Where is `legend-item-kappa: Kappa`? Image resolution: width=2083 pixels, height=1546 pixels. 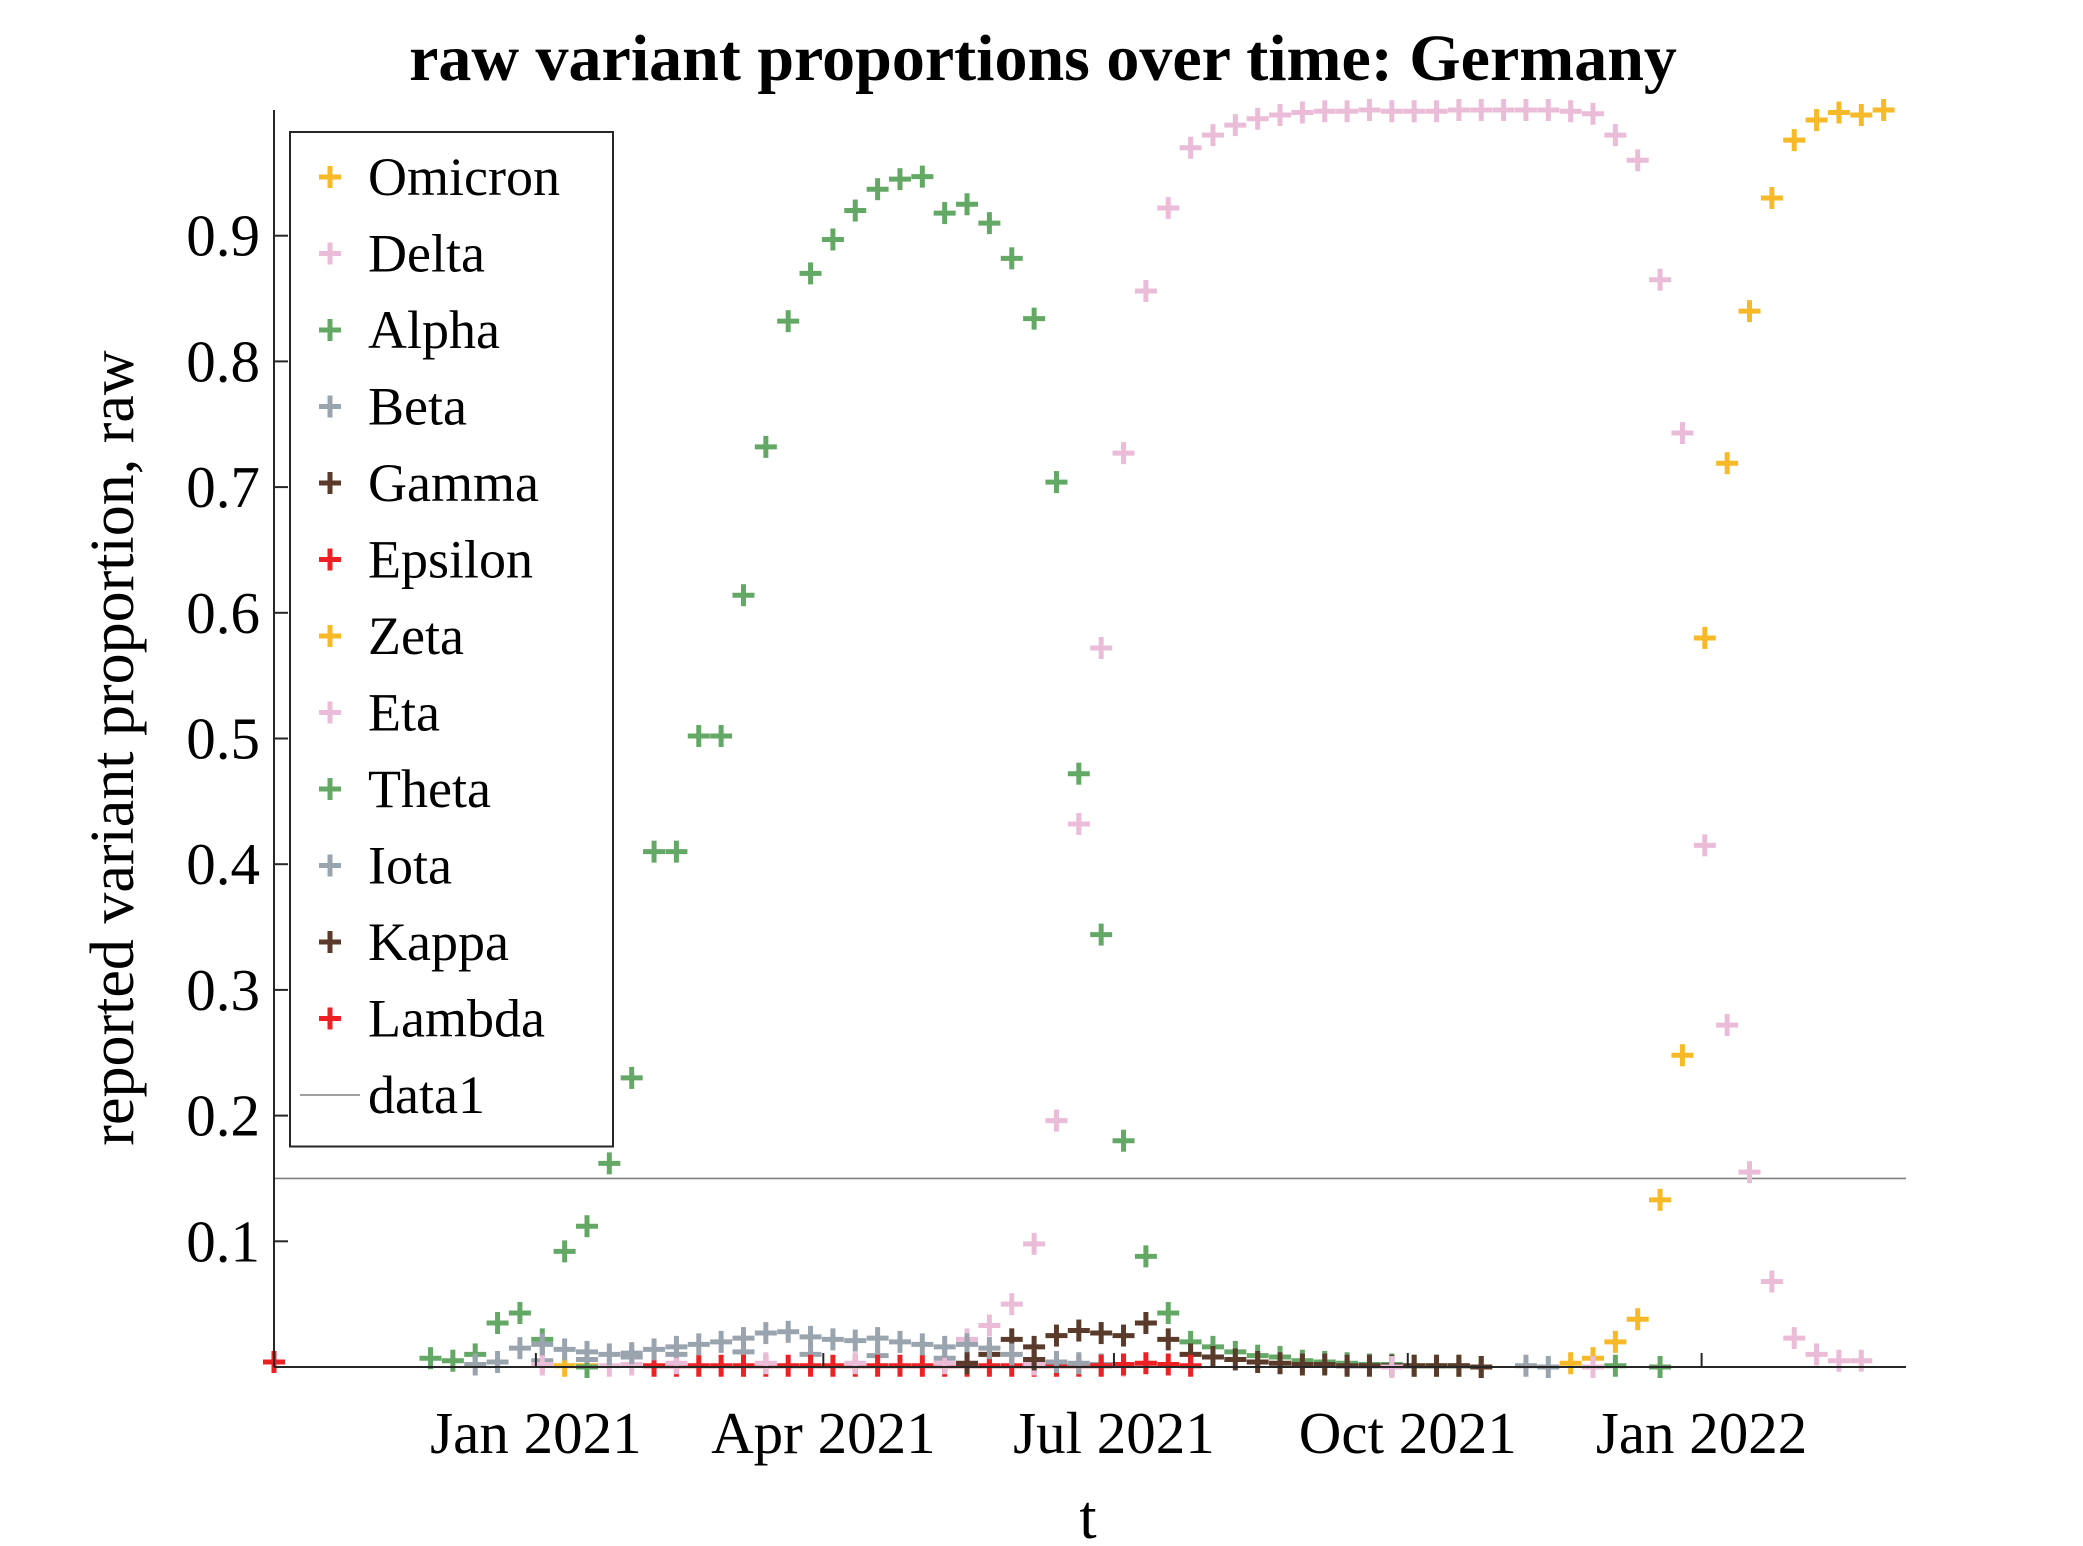 legend-item-kappa: Kappa is located at coordinates (414, 942).